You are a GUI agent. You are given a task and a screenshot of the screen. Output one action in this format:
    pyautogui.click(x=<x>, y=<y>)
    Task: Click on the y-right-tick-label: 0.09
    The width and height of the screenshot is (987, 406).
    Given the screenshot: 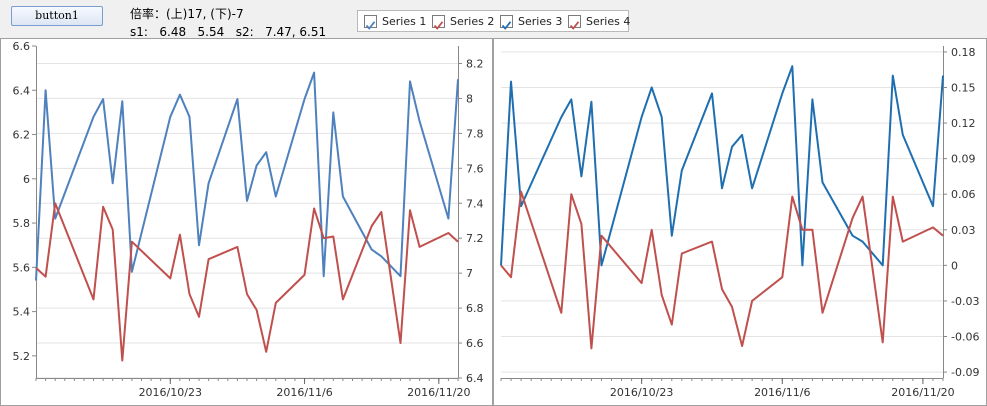 What is the action you would take?
    pyautogui.click(x=963, y=159)
    